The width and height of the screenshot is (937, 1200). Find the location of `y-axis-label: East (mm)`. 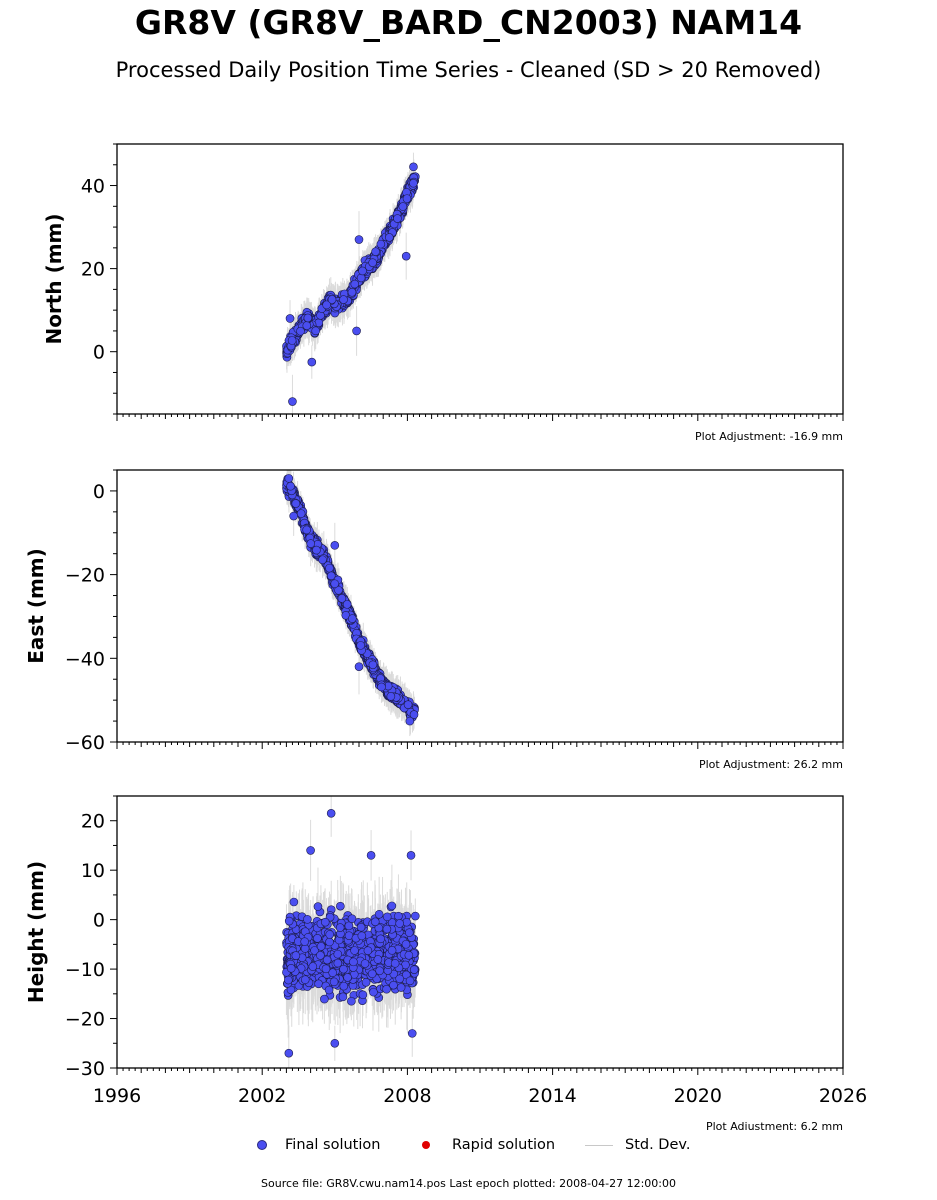

y-axis-label: East (mm) is located at coordinates (36, 606).